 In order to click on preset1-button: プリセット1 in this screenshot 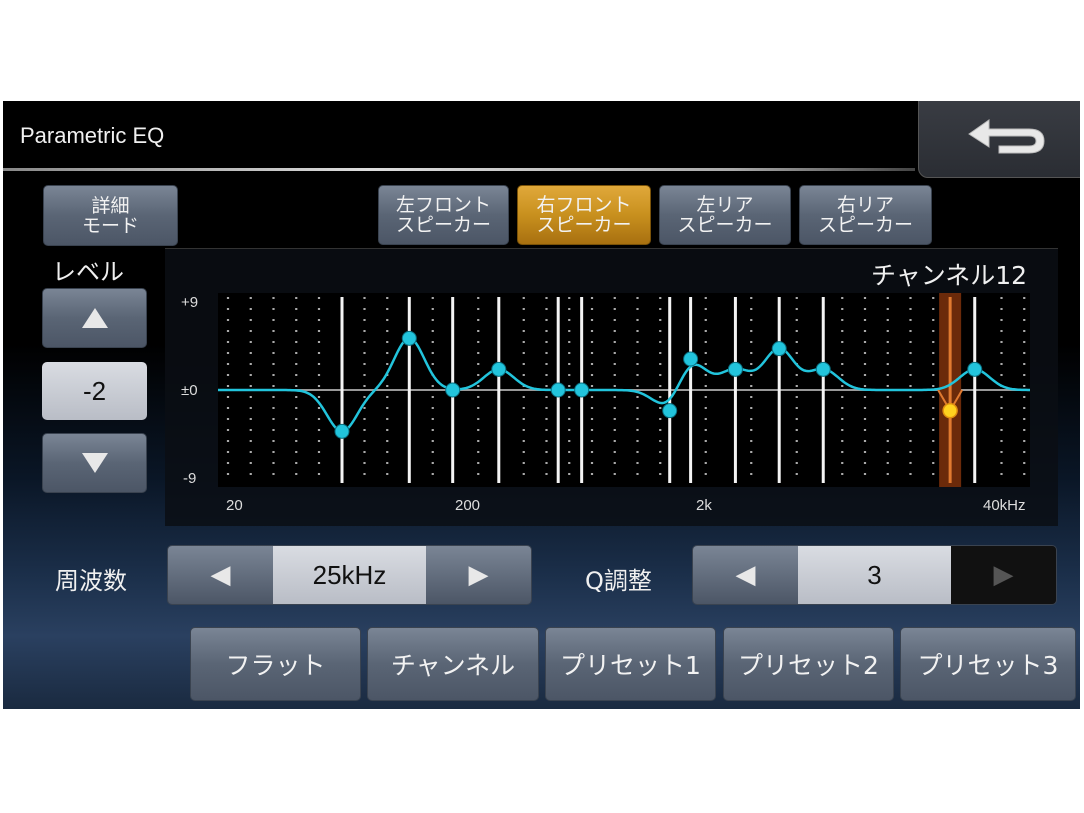, I will do `click(630, 664)`.